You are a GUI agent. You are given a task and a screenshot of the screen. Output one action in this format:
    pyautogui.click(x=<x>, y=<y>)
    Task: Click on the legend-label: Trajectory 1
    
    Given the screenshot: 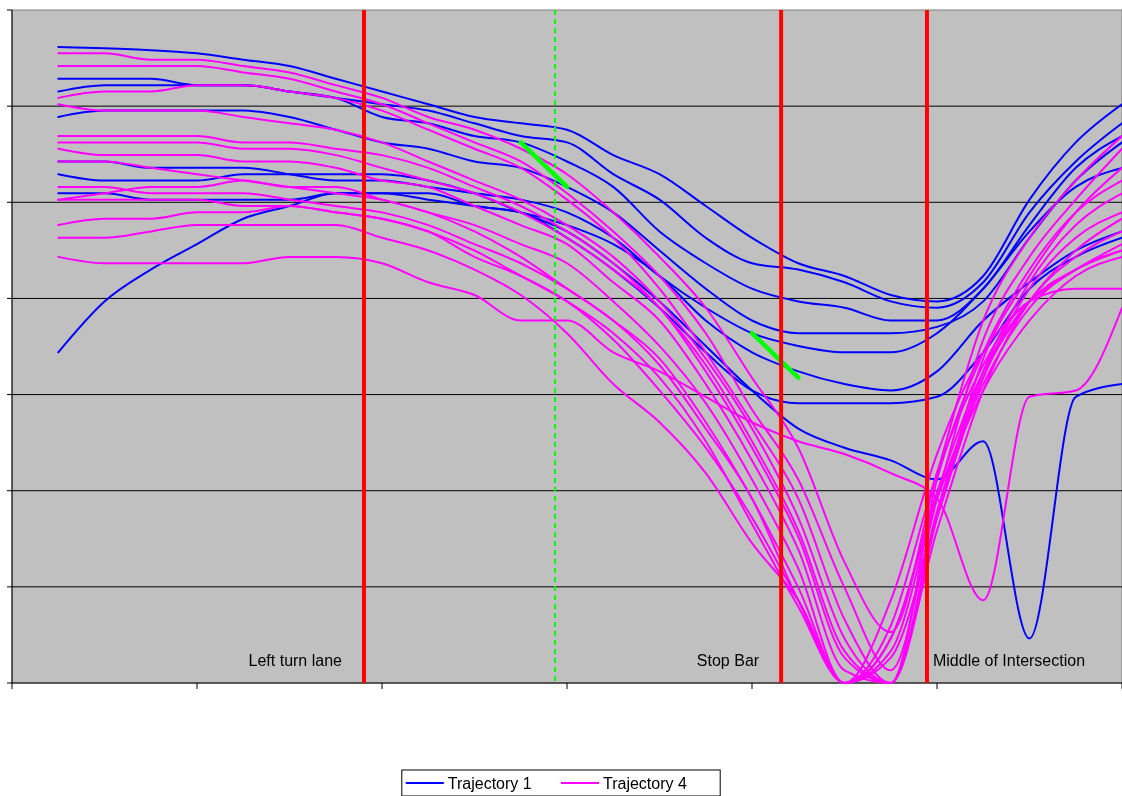 What is the action you would take?
    pyautogui.click(x=489, y=783)
    